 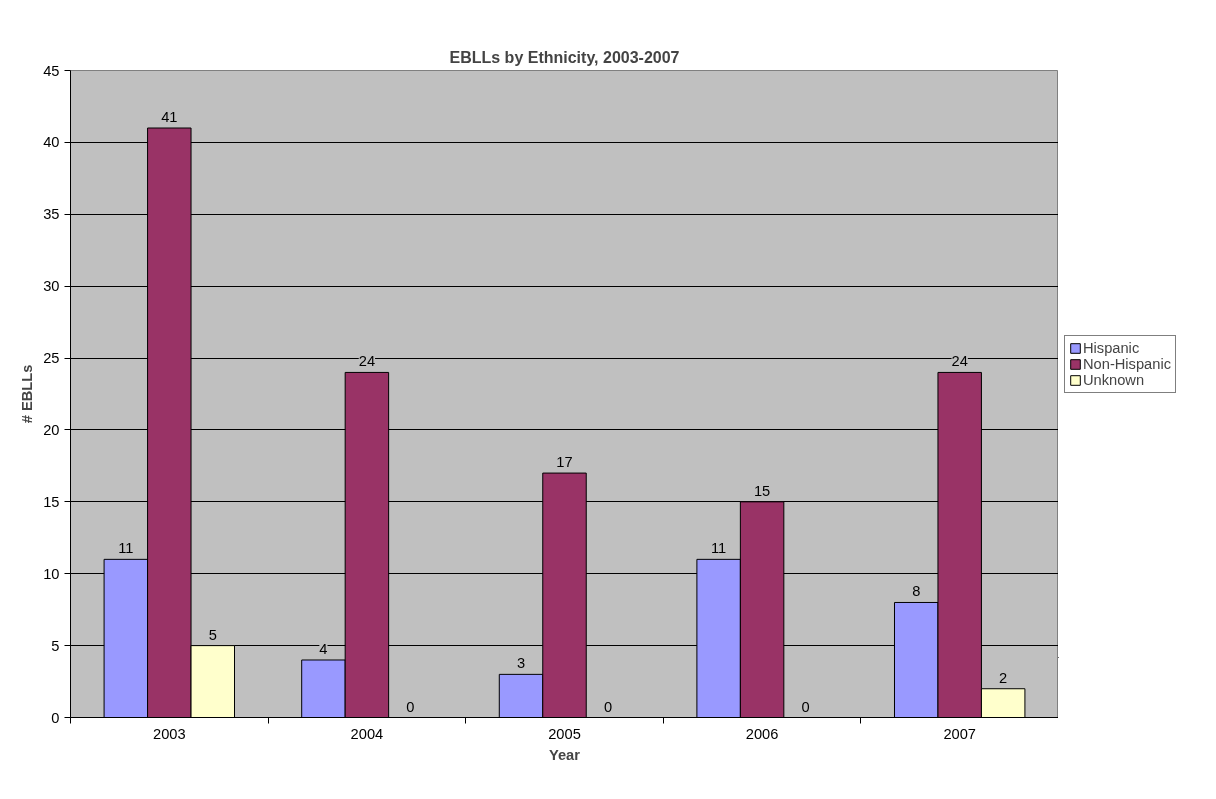 I want to click on x-tick-label: 2003, so click(x=169, y=733).